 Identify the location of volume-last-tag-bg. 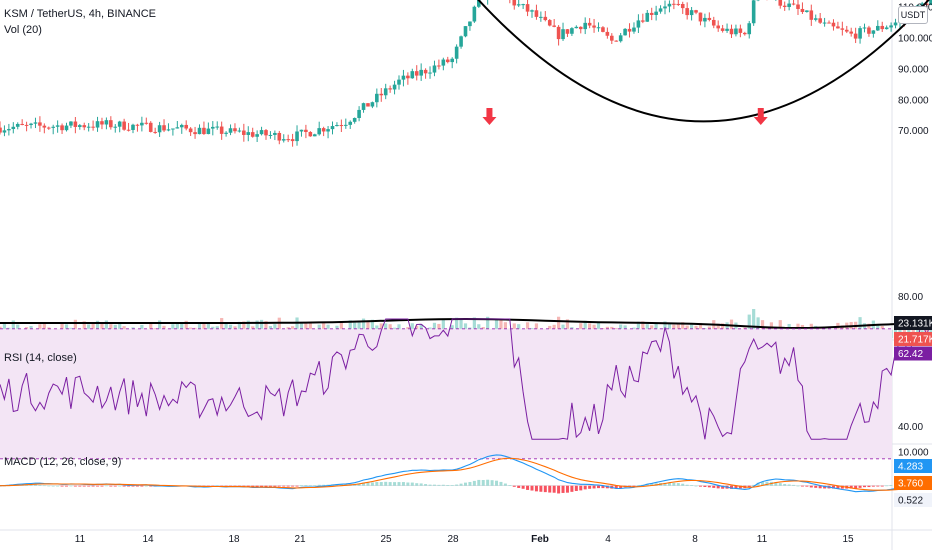
(913, 323).